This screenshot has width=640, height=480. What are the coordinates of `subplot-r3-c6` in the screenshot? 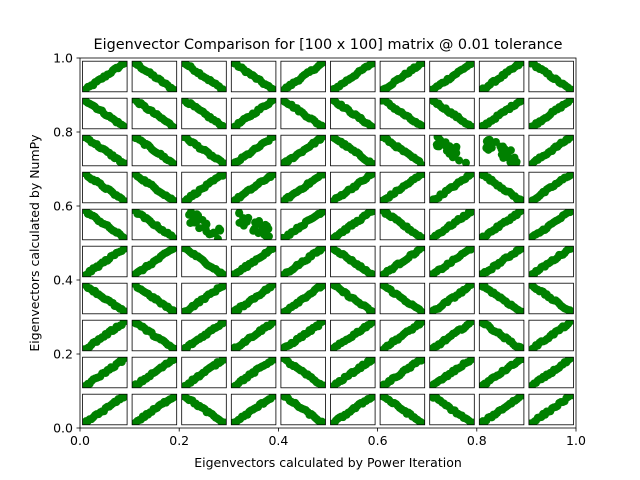 It's located at (402, 187).